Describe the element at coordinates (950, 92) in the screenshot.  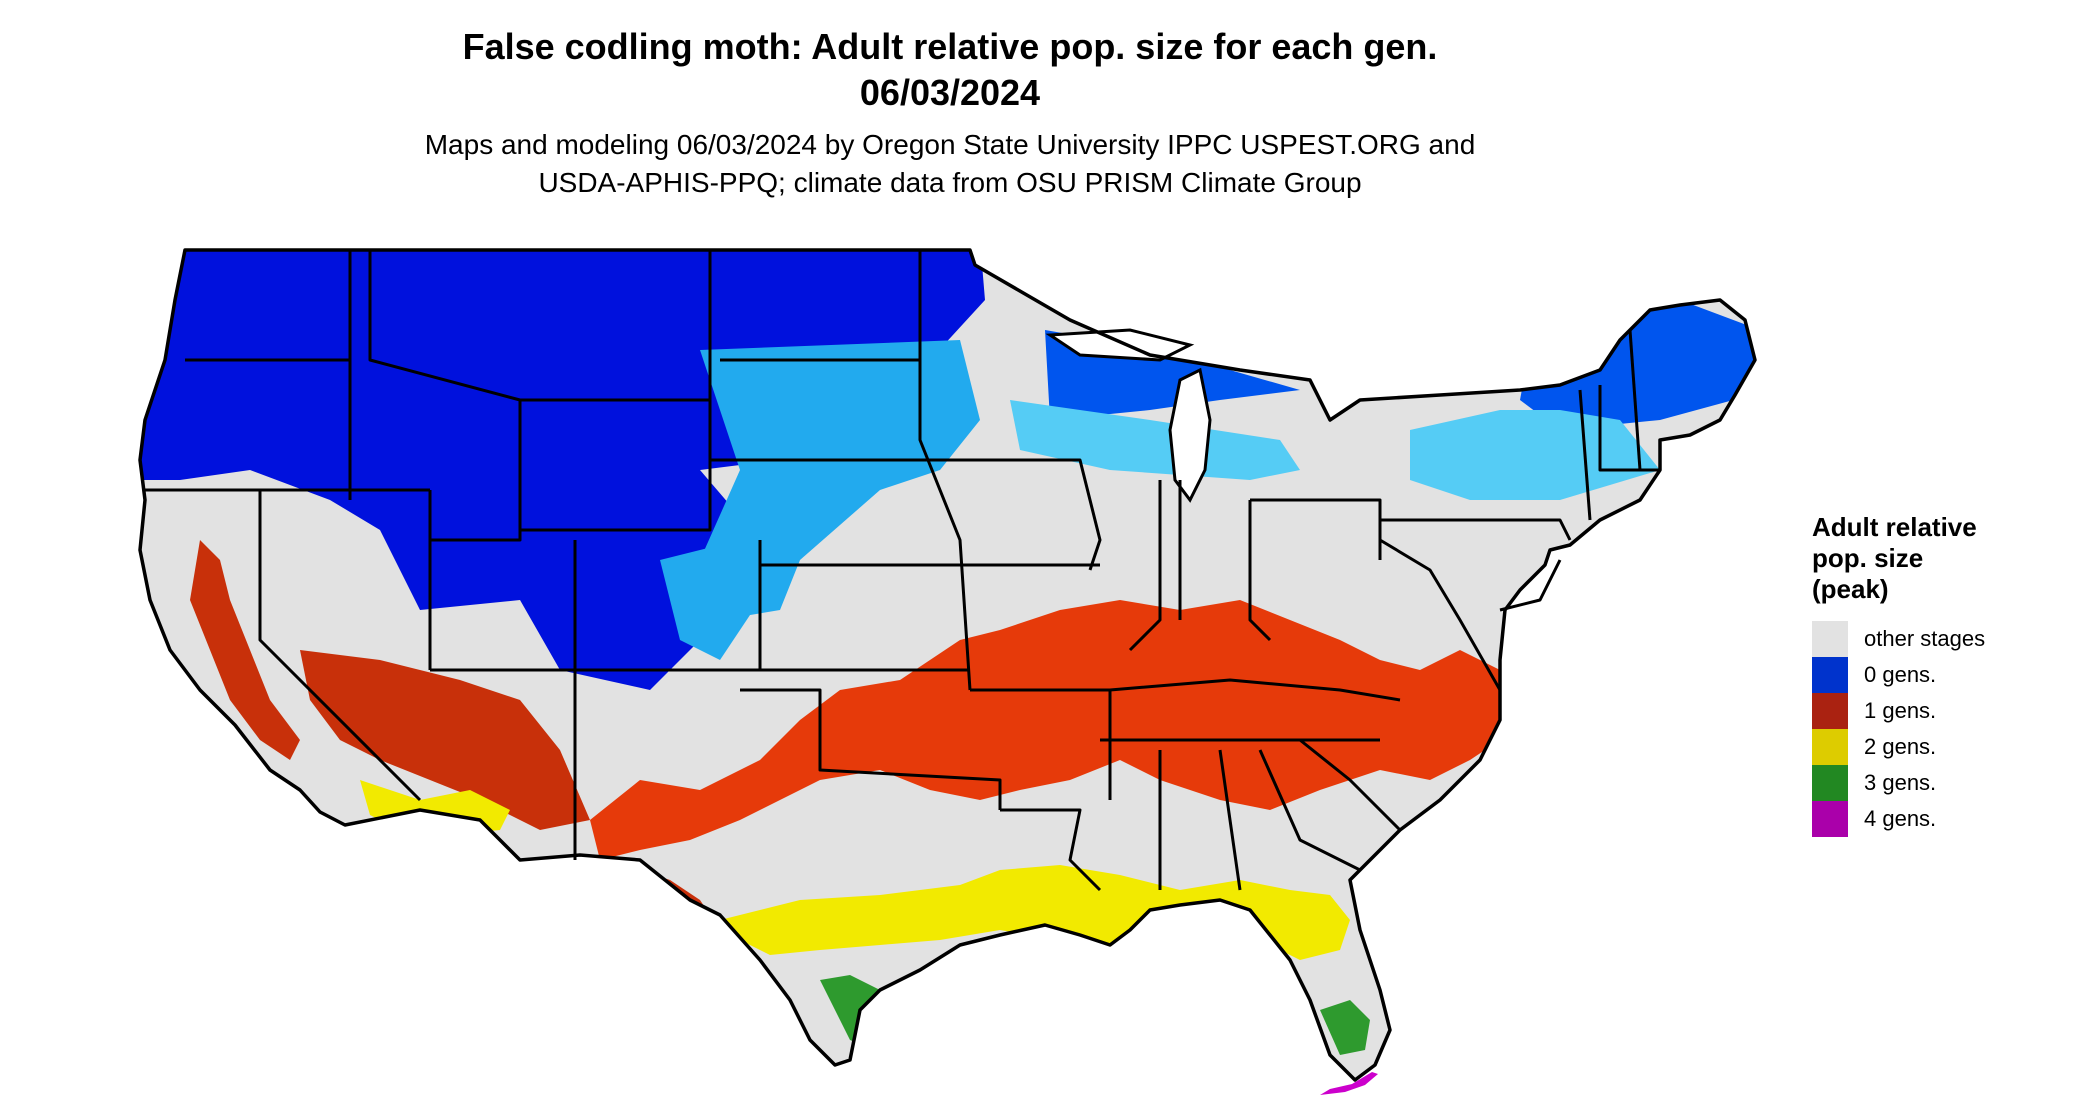
I see `map-date: 06/03/2024` at that location.